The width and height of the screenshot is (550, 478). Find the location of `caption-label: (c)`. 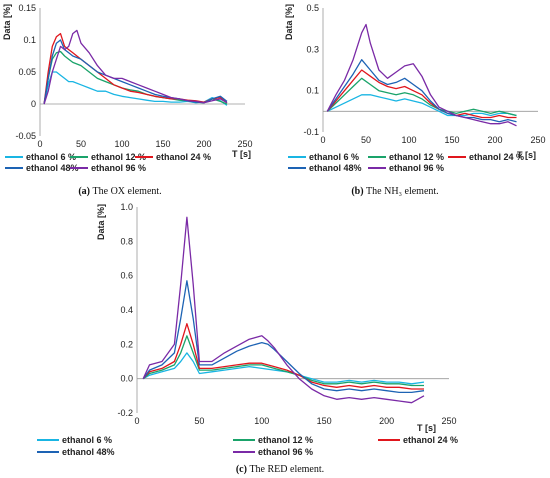

caption-label: (c) is located at coordinates (243, 469).